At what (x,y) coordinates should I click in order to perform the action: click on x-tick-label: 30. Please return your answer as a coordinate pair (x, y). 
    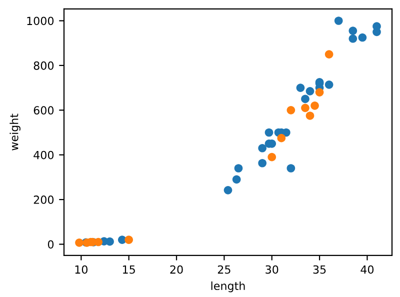
    Looking at the image, I should click on (272, 269).